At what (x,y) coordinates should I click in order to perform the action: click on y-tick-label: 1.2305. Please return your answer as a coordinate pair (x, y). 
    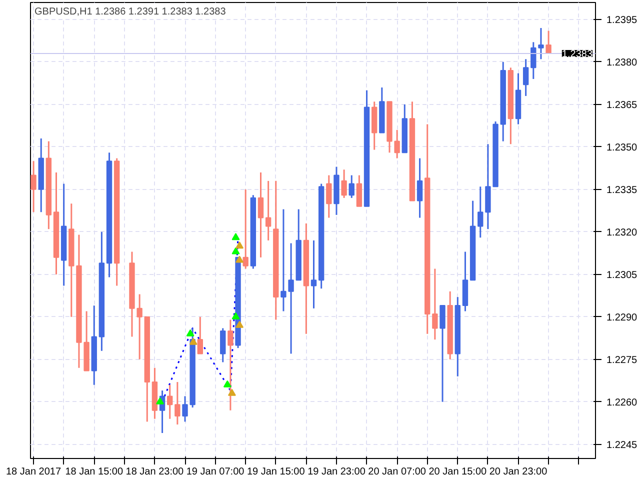
    Looking at the image, I should click on (622, 275).